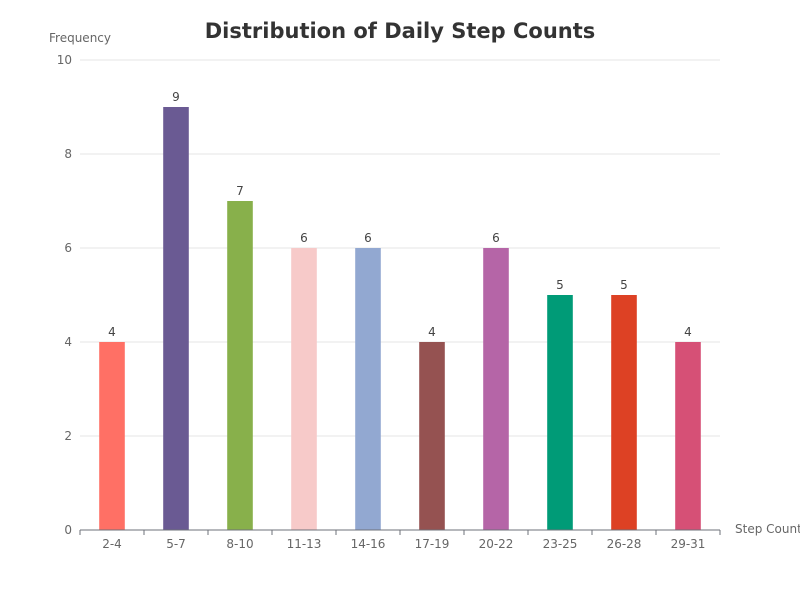 The height and width of the screenshot is (600, 800). I want to click on x-tick-label: 20-22, so click(496, 544).